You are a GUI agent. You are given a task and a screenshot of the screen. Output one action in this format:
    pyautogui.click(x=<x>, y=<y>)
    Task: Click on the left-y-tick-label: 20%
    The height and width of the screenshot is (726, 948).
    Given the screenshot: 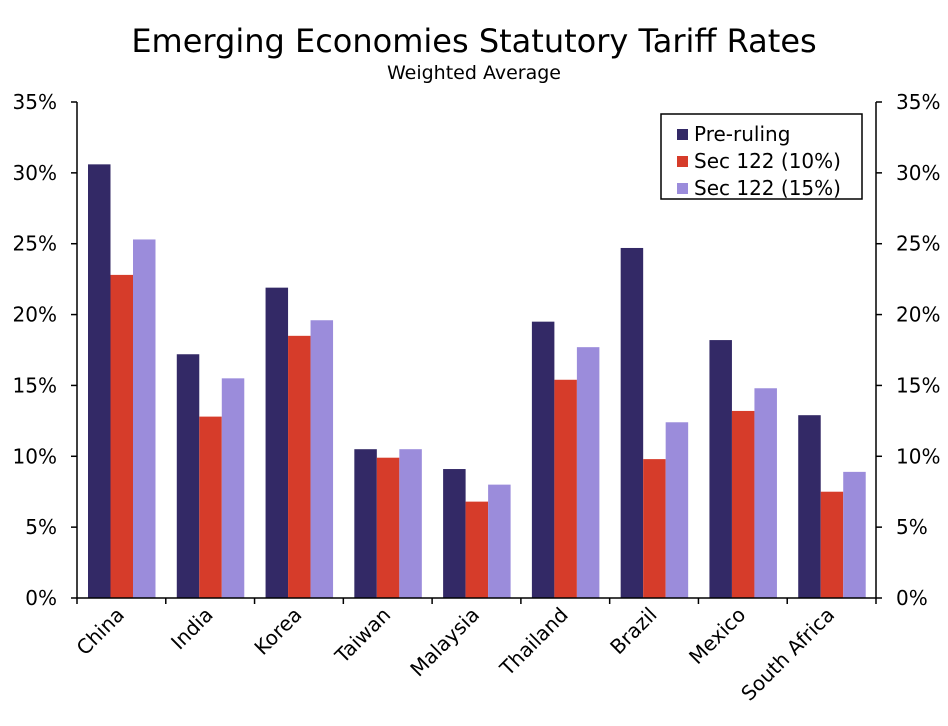 What is the action you would take?
    pyautogui.click(x=35, y=315)
    